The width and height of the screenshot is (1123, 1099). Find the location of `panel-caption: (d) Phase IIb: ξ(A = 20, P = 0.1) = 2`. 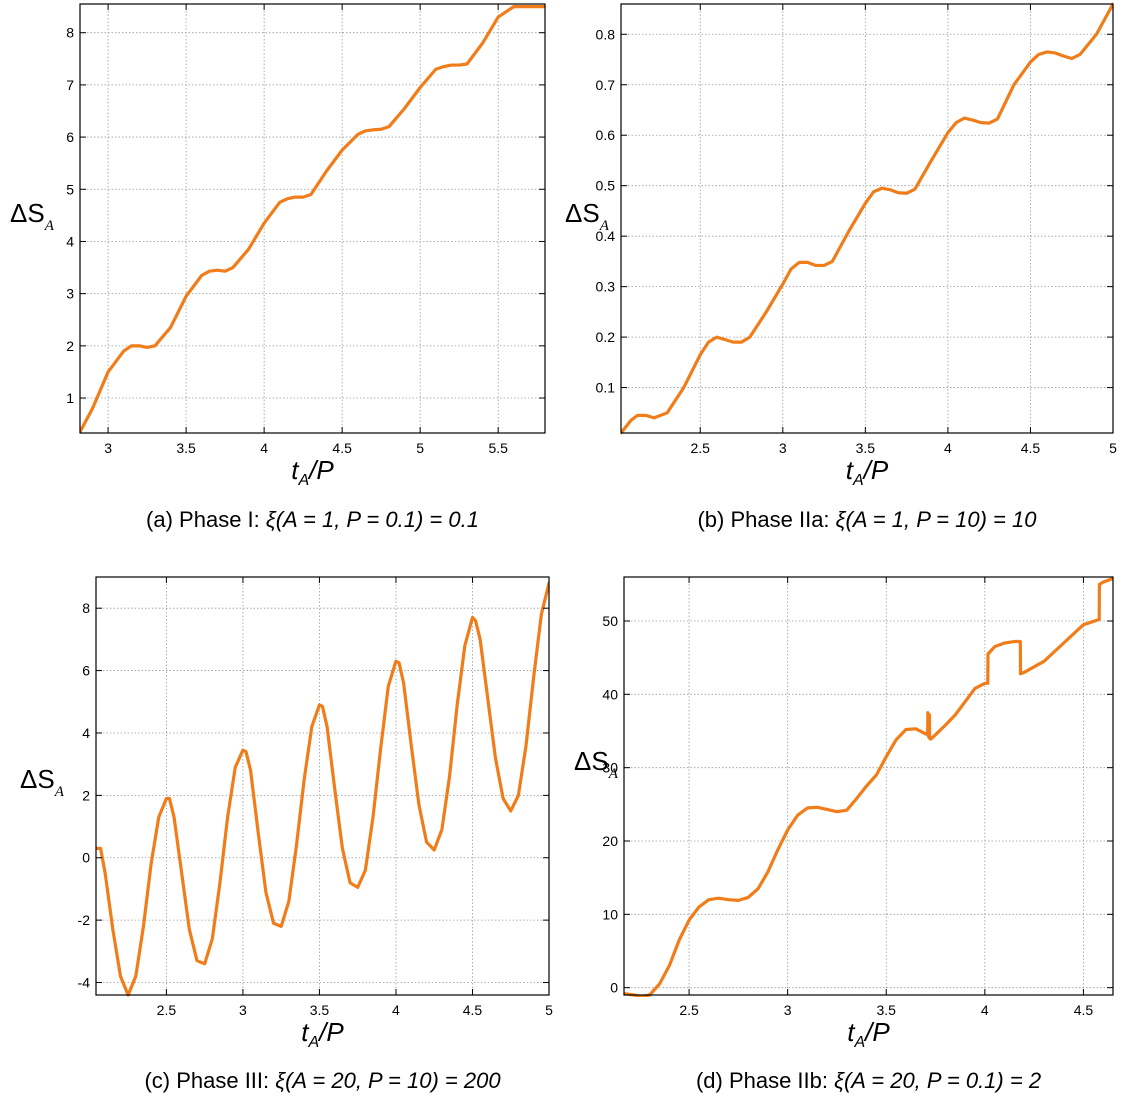

panel-caption: (d) Phase IIb: ξ(A = 20, P = 0.1) = 2 is located at coordinates (868, 1080).